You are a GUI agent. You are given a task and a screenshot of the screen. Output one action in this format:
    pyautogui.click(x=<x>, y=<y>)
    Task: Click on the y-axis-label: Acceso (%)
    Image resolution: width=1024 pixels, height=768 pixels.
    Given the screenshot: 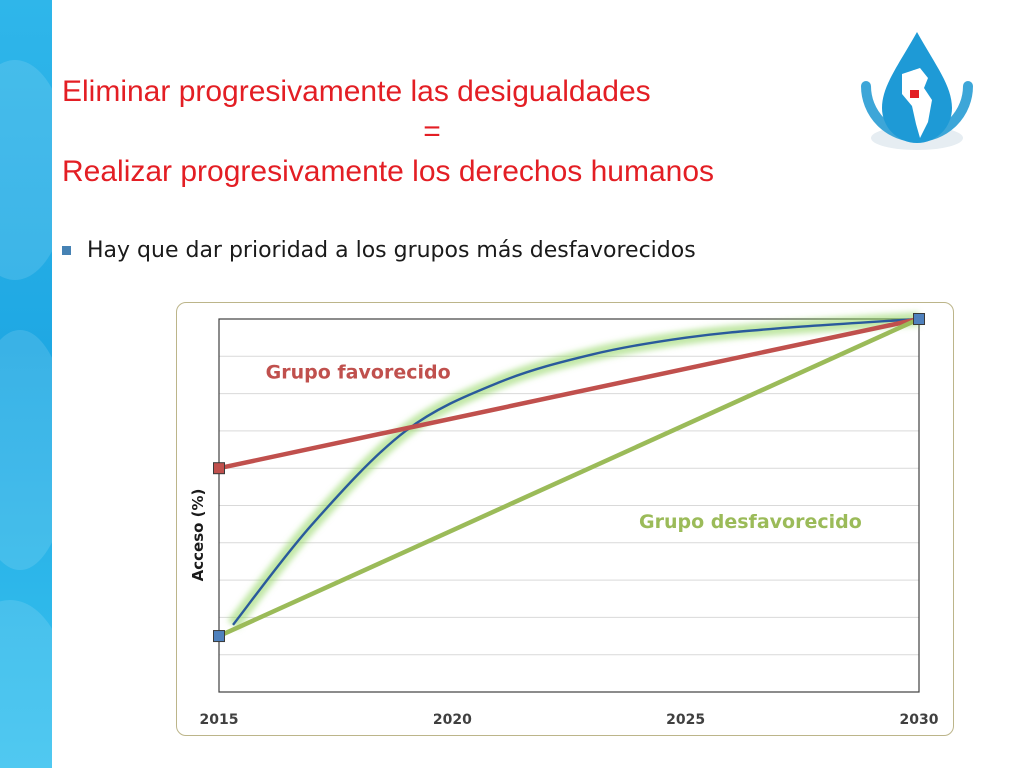 What is the action you would take?
    pyautogui.click(x=198, y=535)
    